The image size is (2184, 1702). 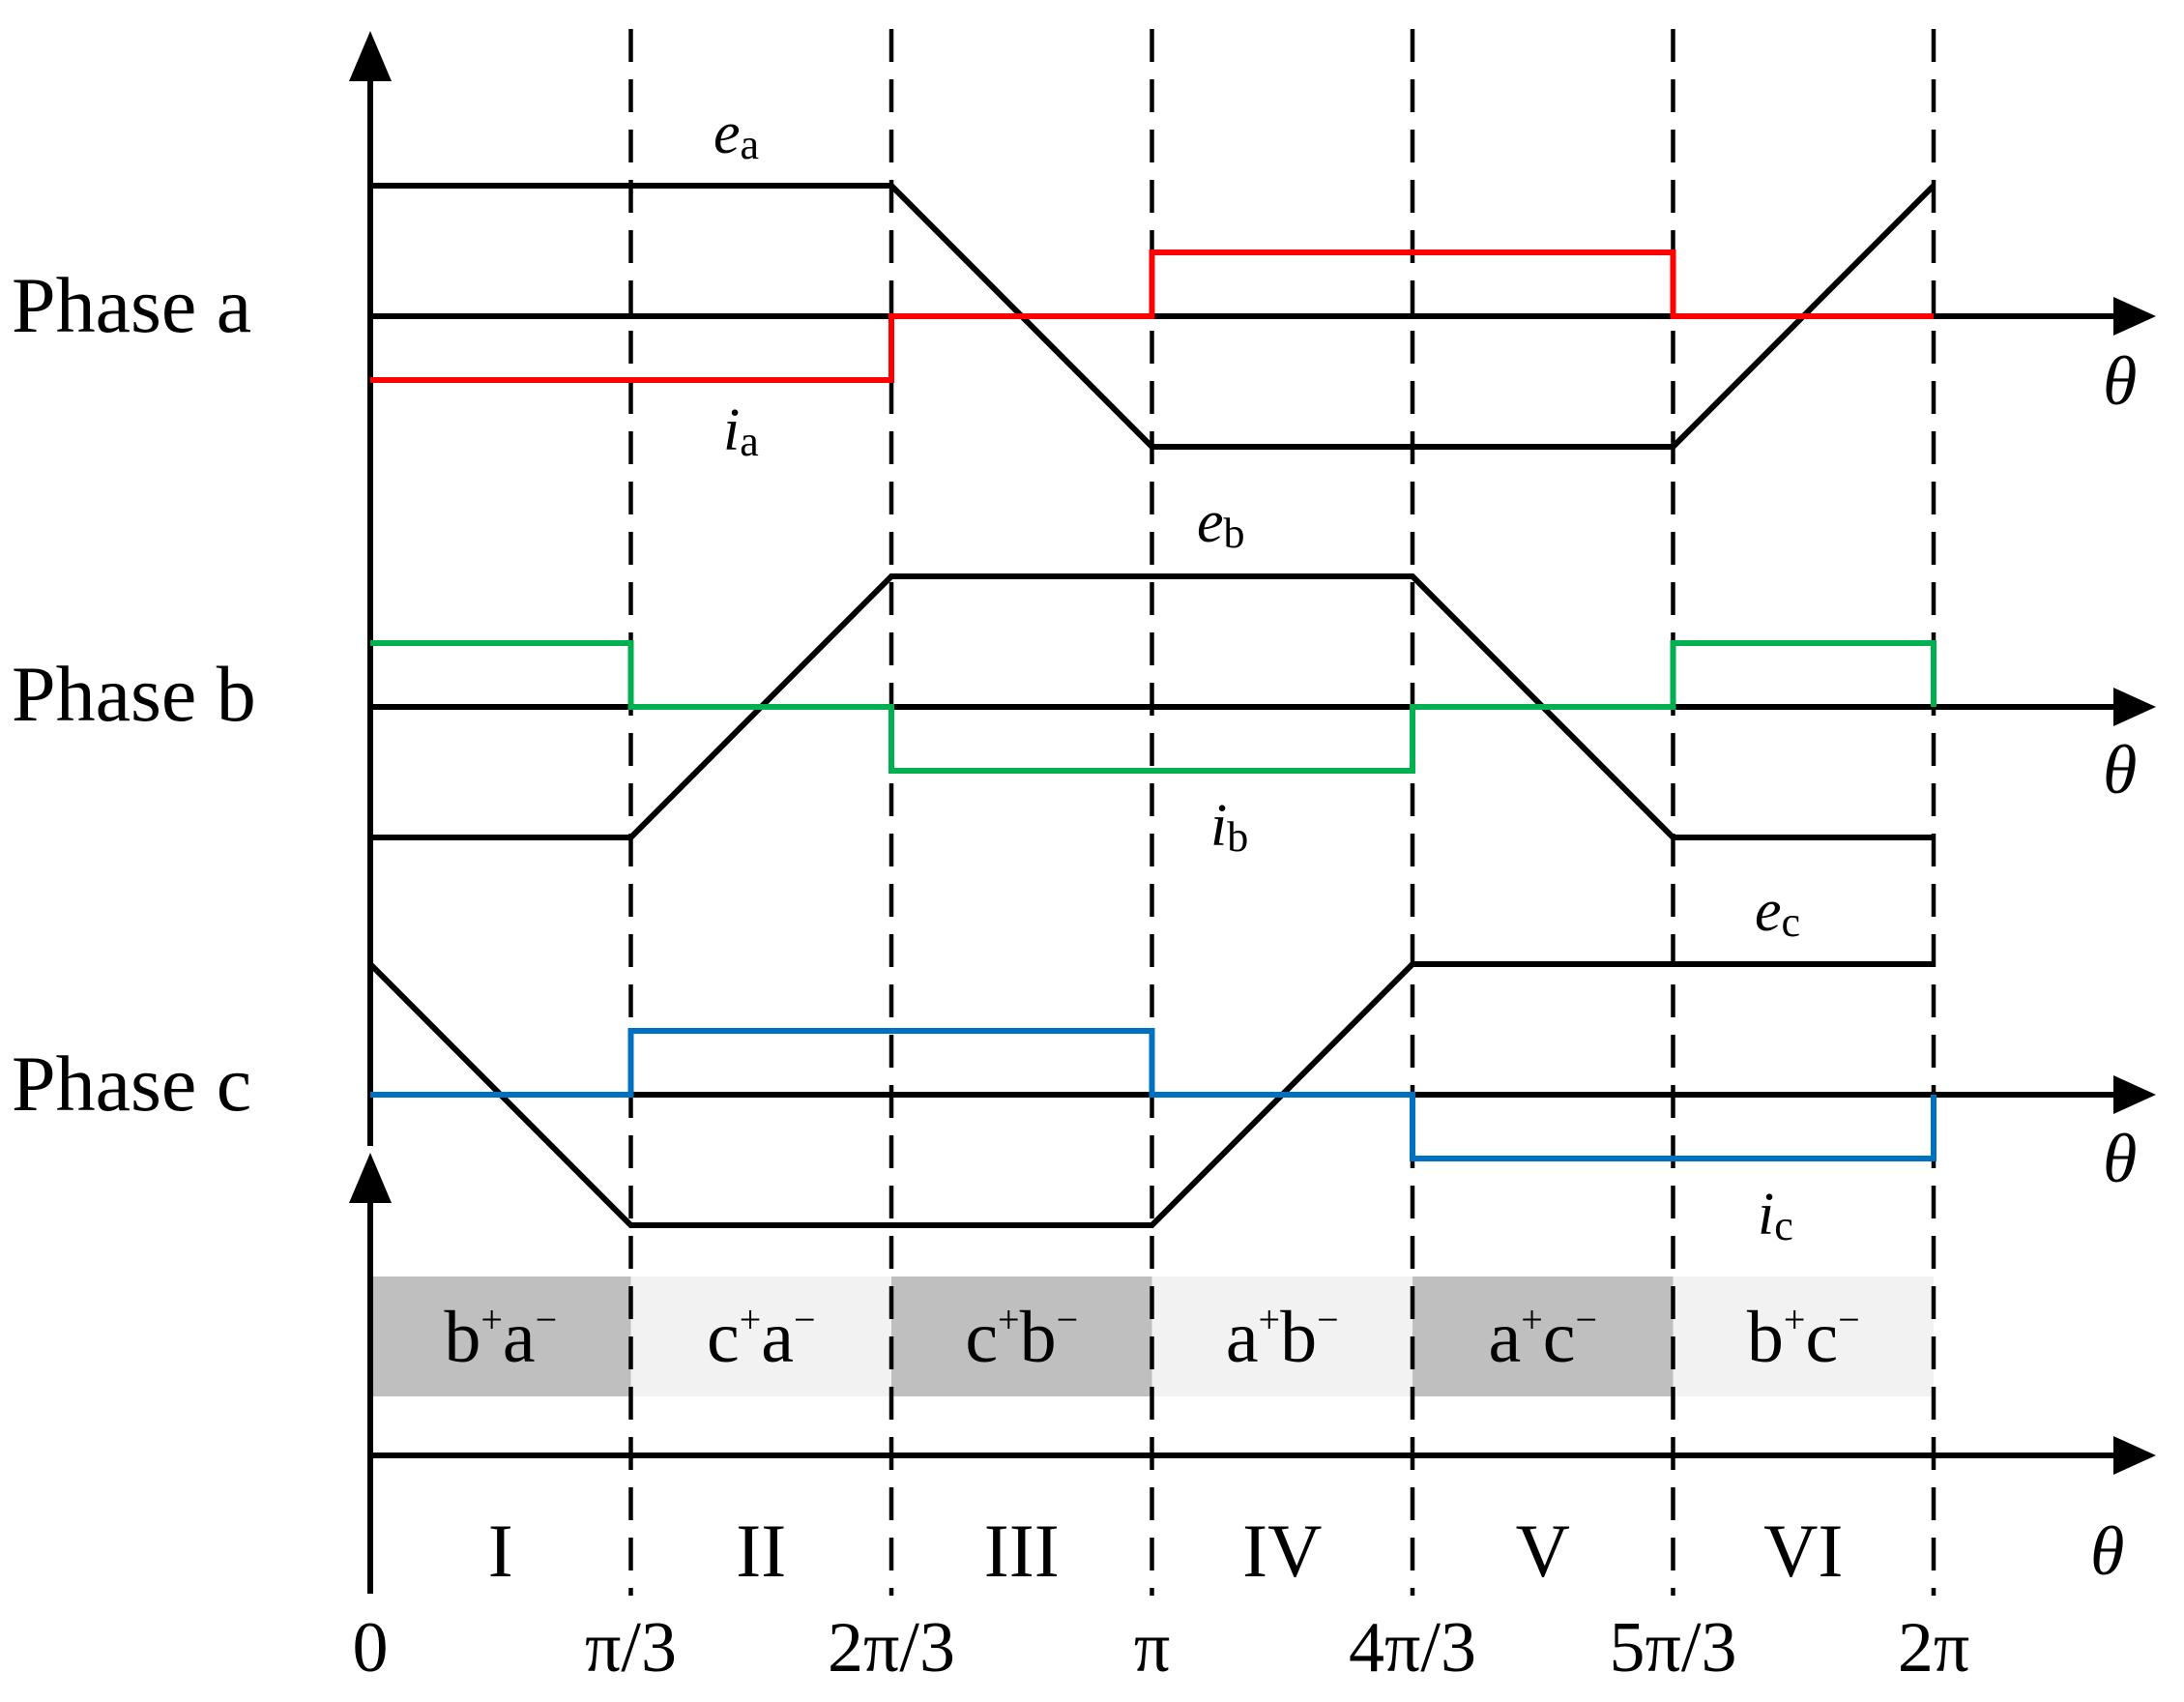 I want to click on conduction-label-6: b+c−, so click(x=1804, y=1337).